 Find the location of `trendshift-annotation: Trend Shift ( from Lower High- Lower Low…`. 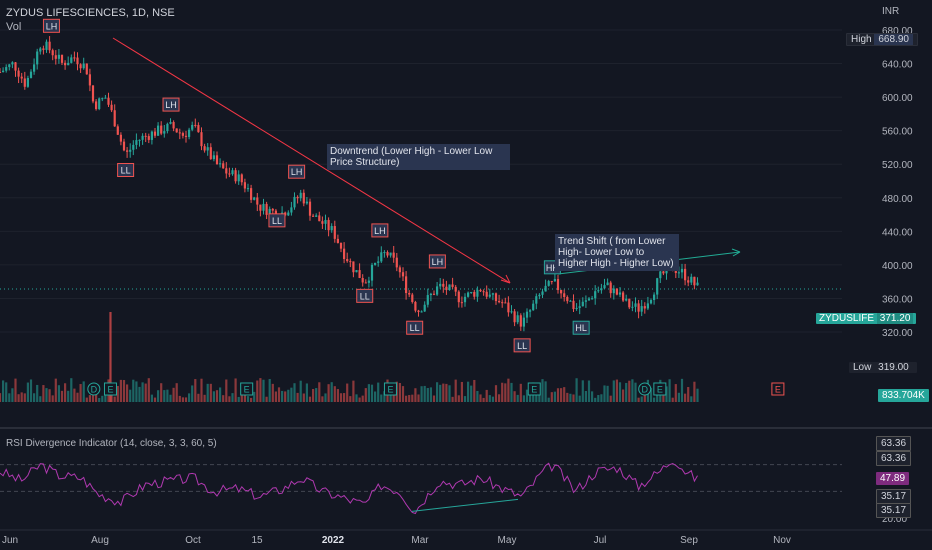

trendshift-annotation: Trend Shift ( from Lower High- Lower Low… is located at coordinates (617, 252).